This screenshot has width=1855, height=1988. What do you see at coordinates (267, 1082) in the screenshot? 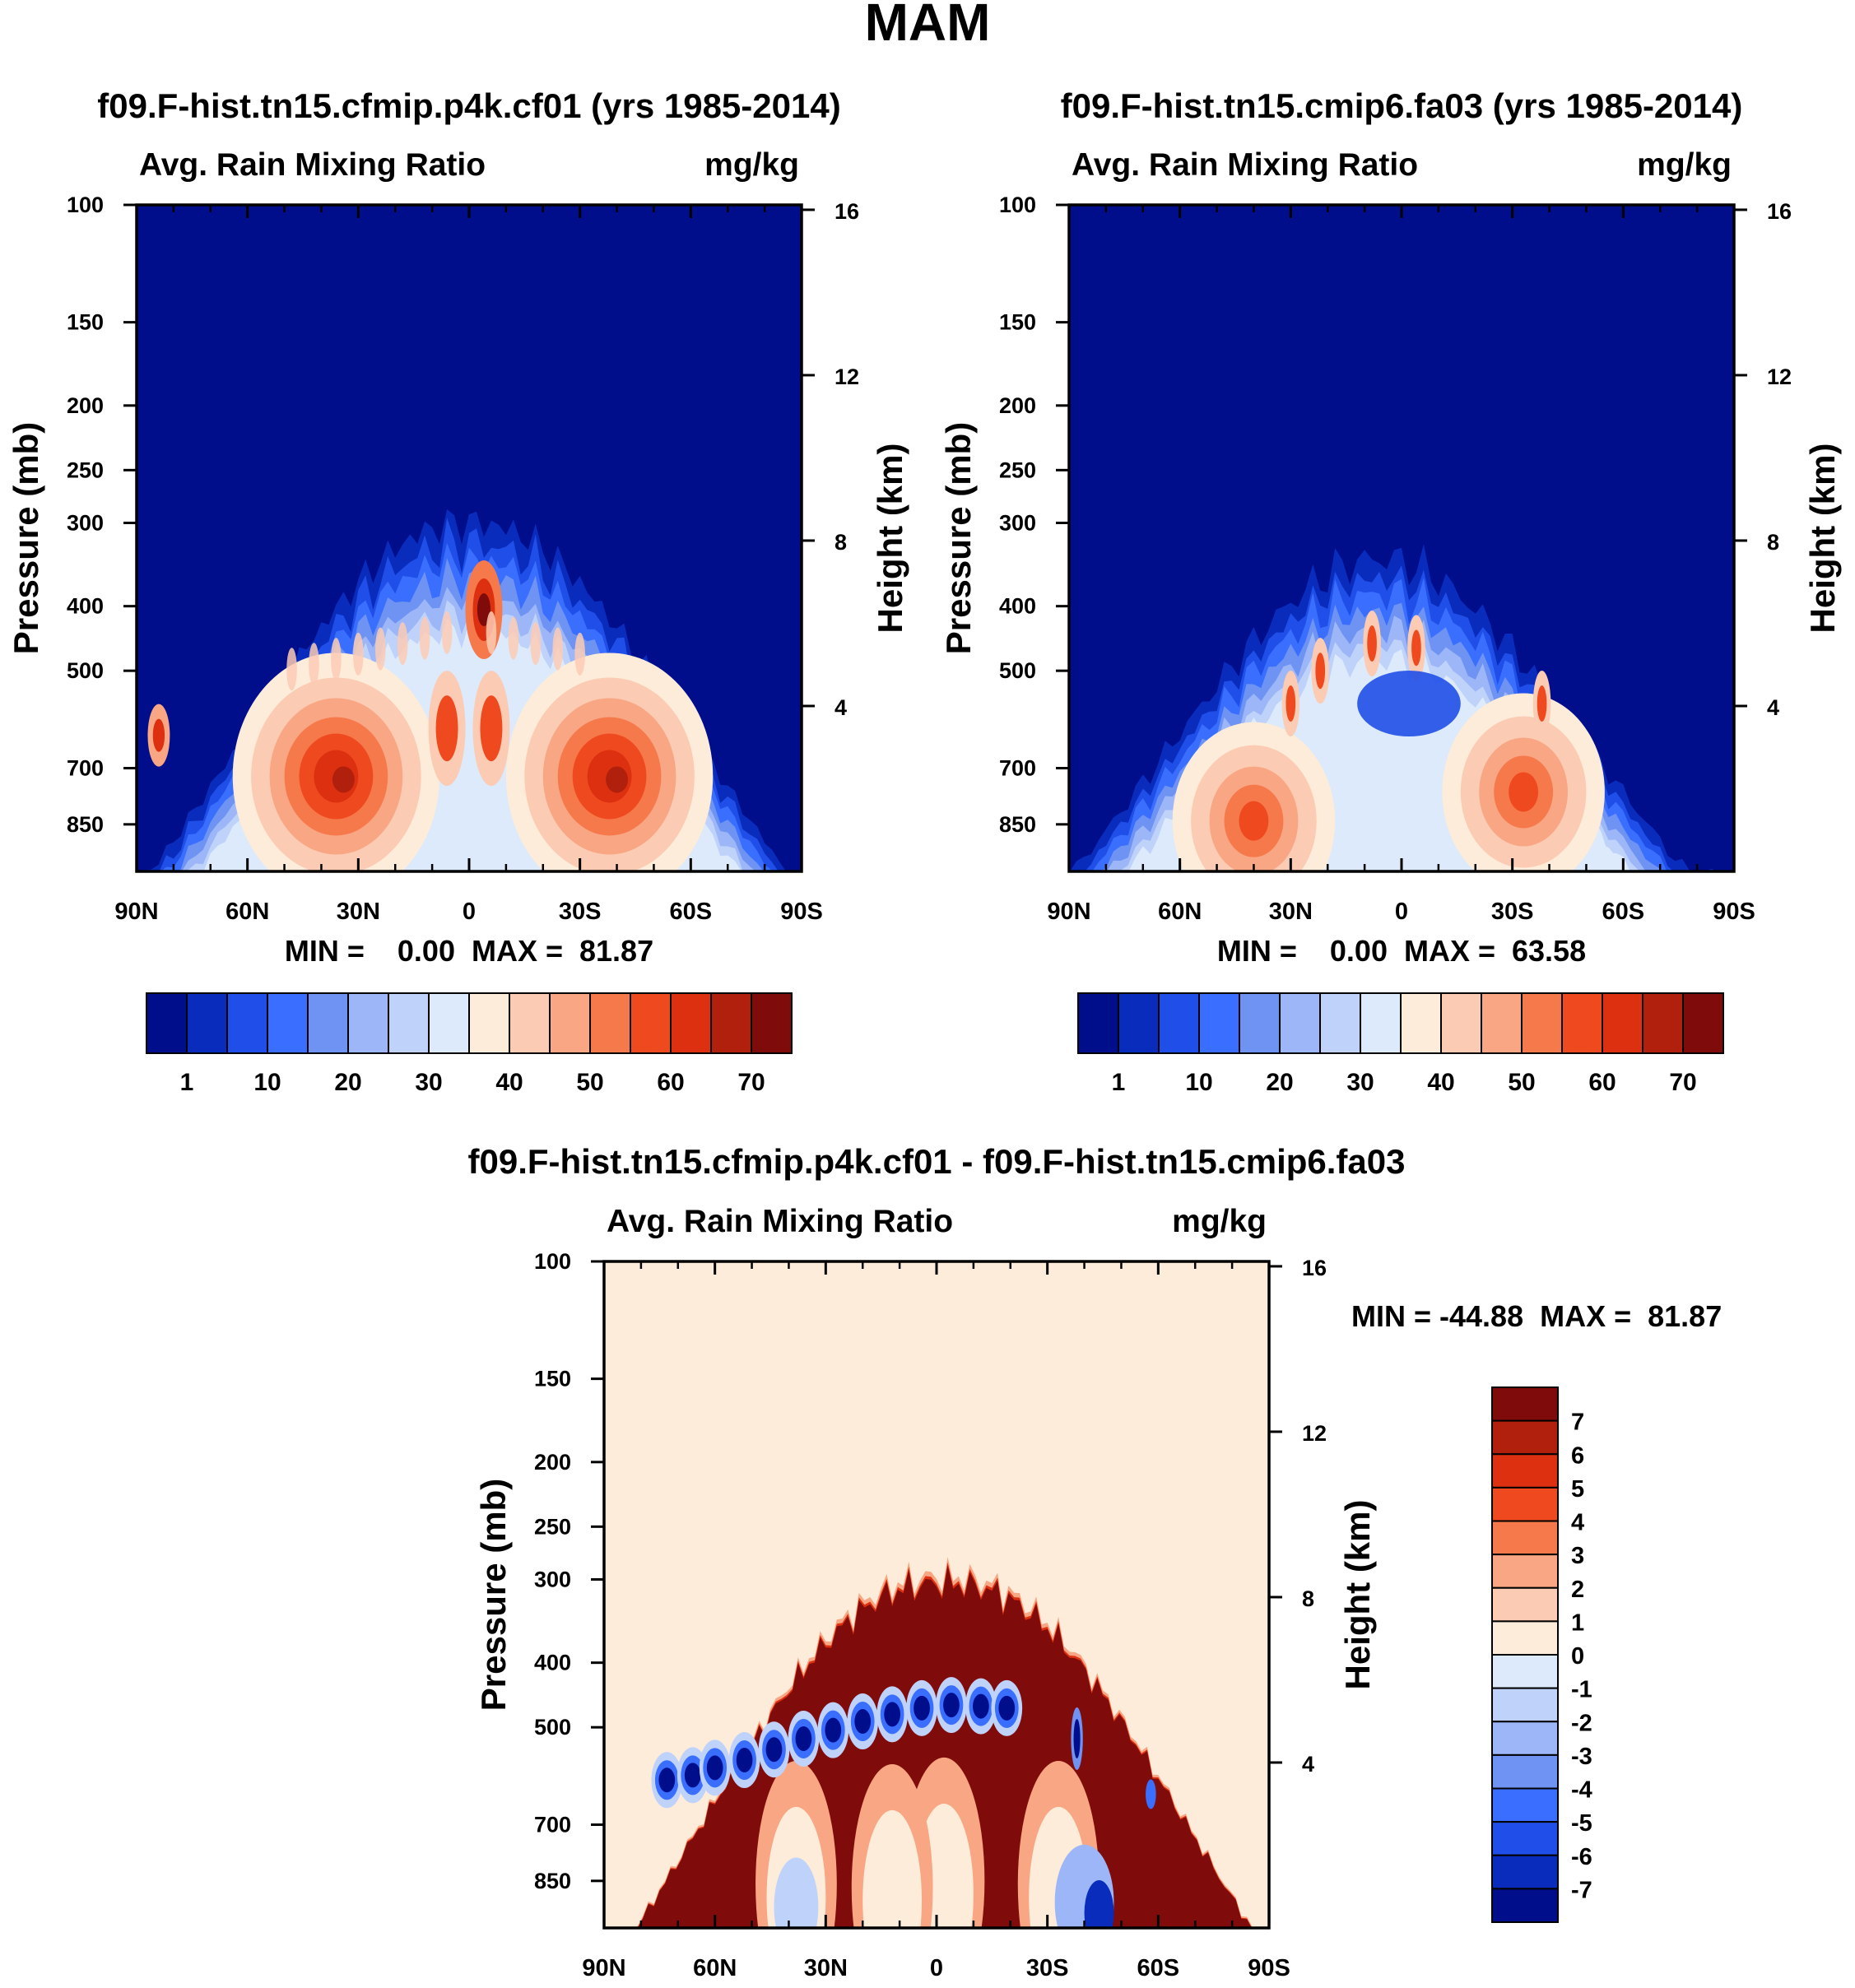
I see `colorbar-label: 10` at bounding box center [267, 1082].